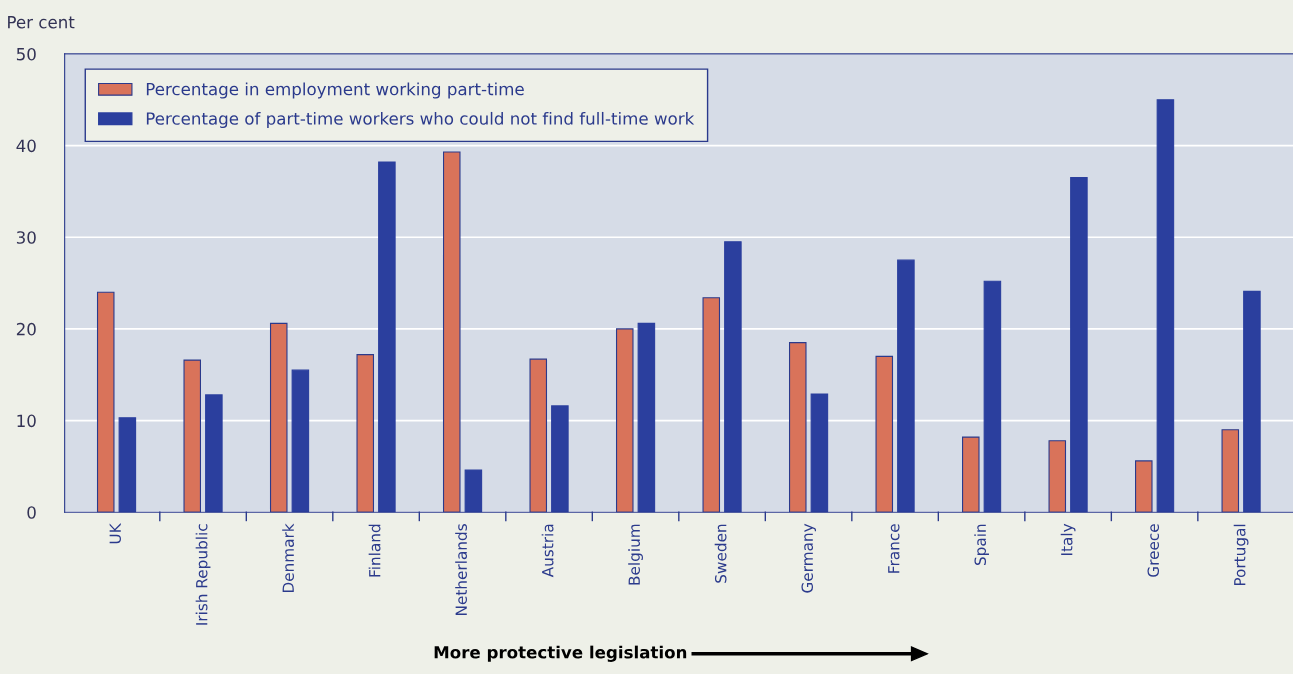  I want to click on x-tick-label: Irish Republic, so click(203, 574).